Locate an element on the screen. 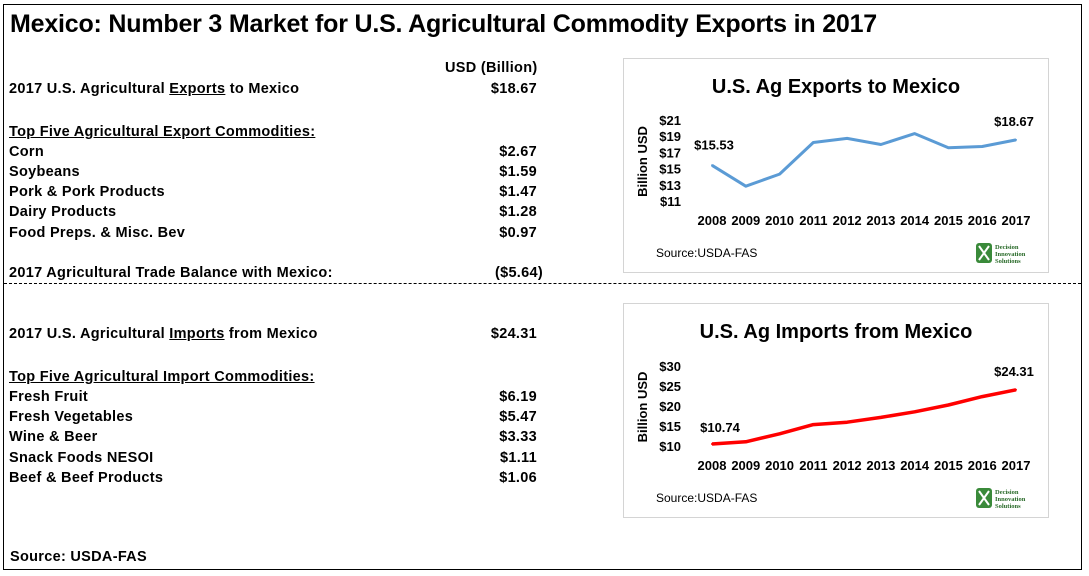 The height and width of the screenshot is (576, 1089). y-tick-label: $11 is located at coordinates (670, 201).